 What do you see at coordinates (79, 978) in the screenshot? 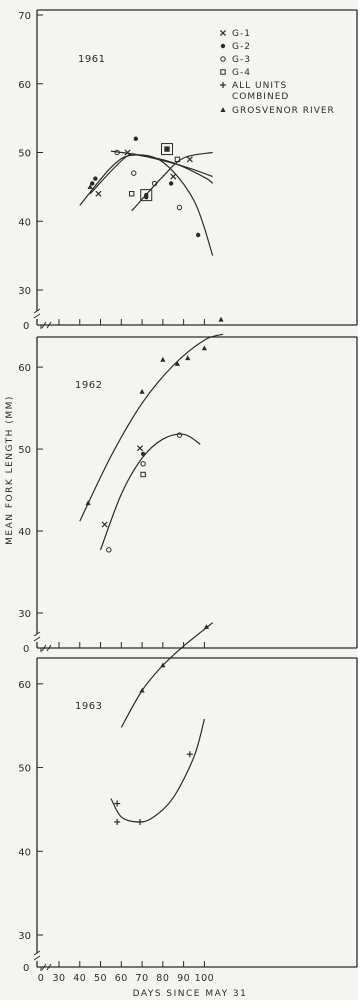
I see `x-tick-label: 40` at bounding box center [79, 978].